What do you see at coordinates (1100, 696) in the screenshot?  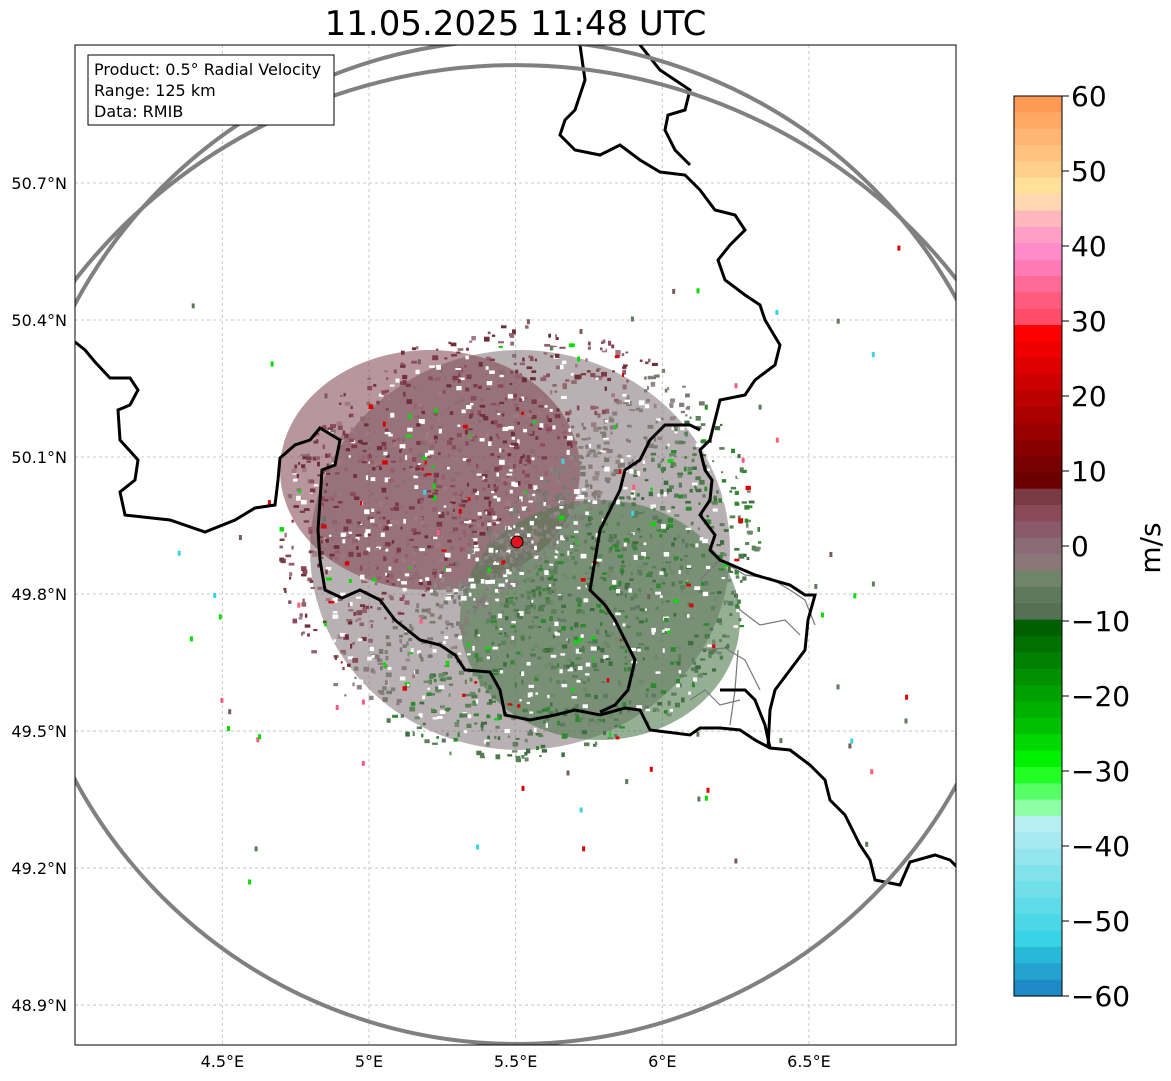 I see `colorbar-tick-label: −20` at bounding box center [1100, 696].